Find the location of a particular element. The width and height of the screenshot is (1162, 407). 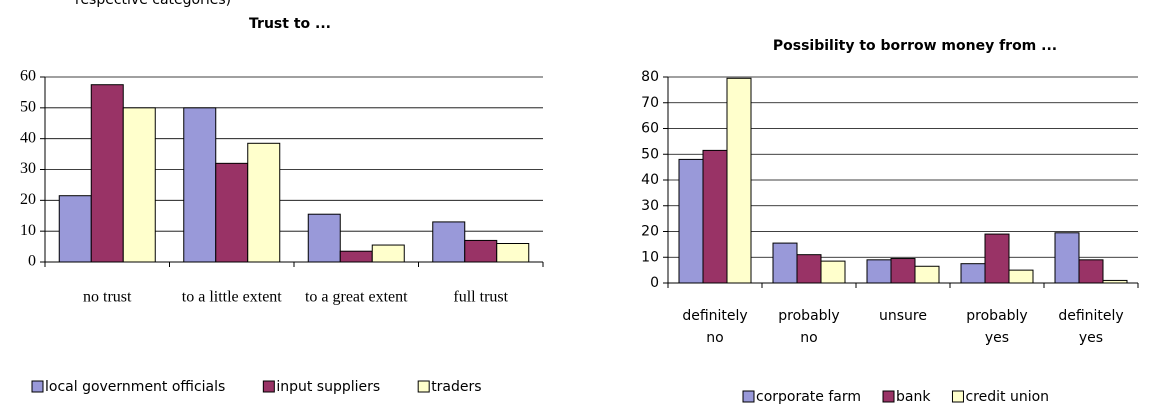

legend-label: local government officials is located at coordinates (135, 387).